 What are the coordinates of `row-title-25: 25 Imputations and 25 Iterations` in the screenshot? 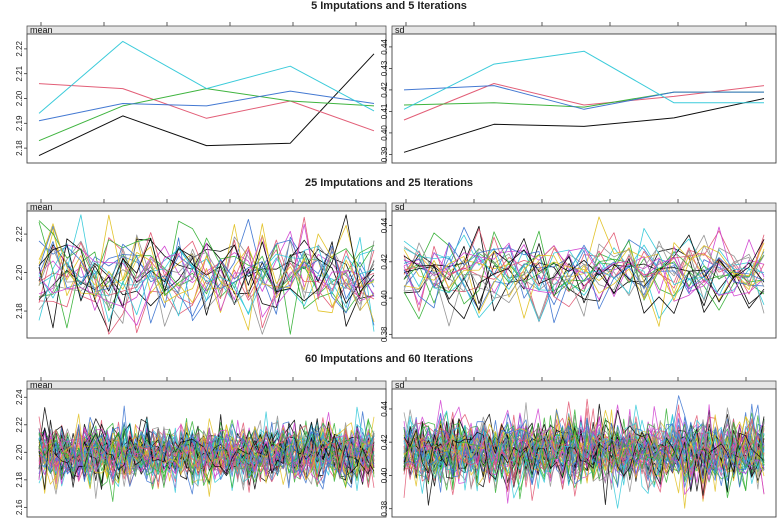 It's located at (389, 183).